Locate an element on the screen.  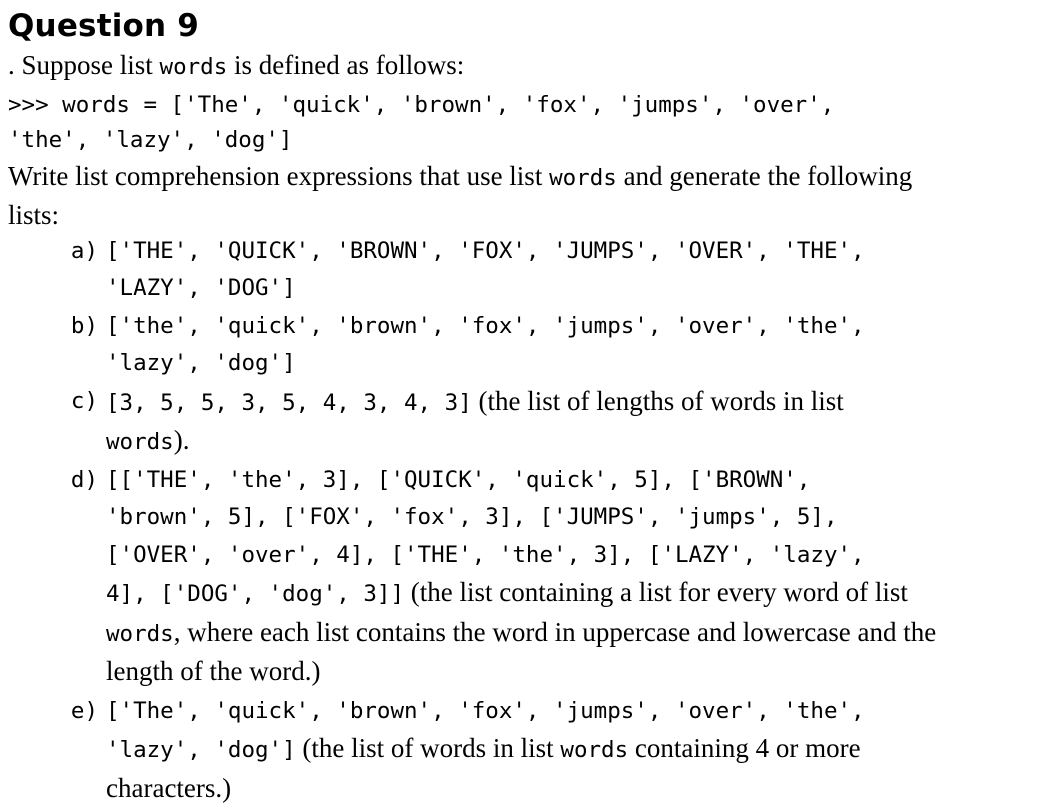
code-text: 4], ['DOG', 'dog', 3]] is located at coordinates (255, 594).